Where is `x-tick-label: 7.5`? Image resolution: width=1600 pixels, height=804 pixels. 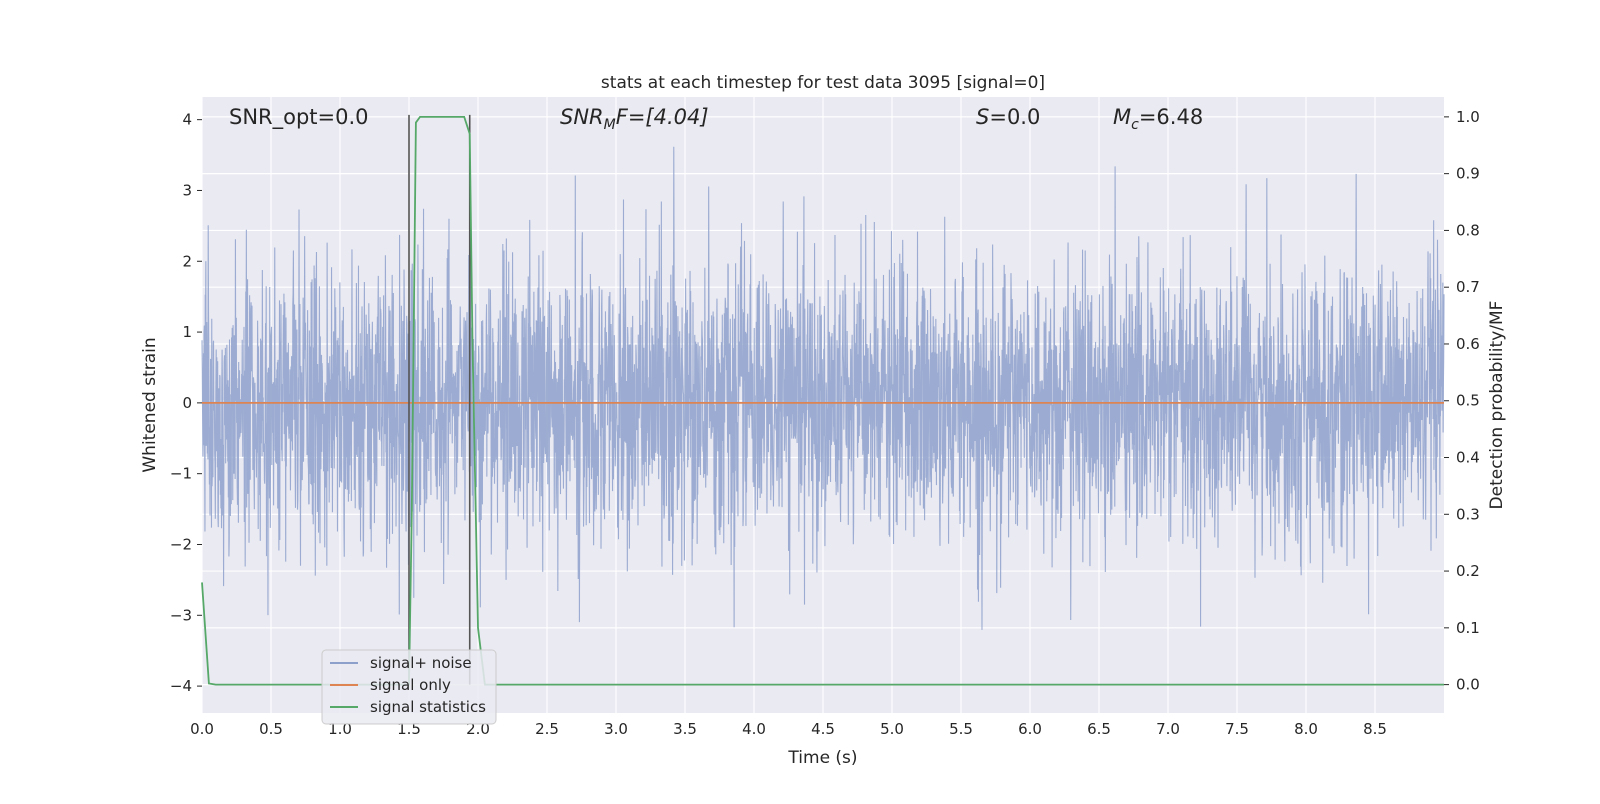
x-tick-label: 7.5 is located at coordinates (1237, 729).